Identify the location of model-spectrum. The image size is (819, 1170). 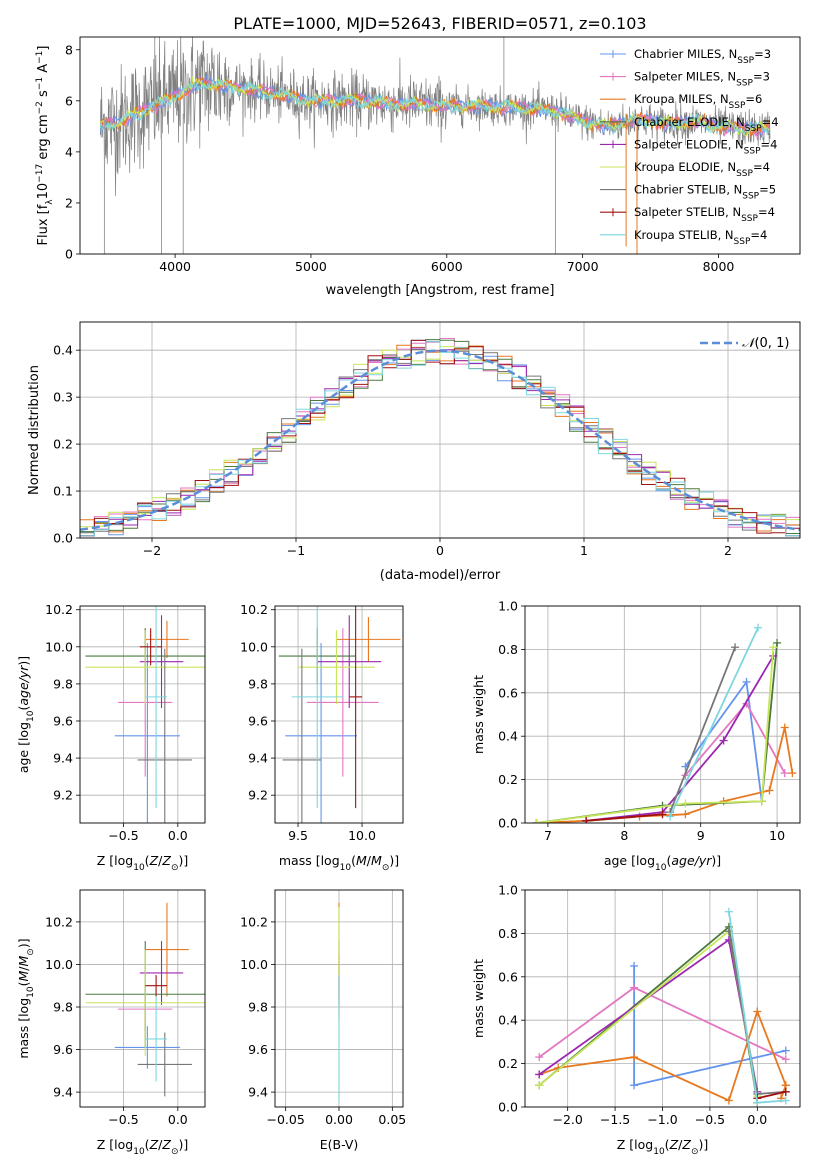
(434, 107).